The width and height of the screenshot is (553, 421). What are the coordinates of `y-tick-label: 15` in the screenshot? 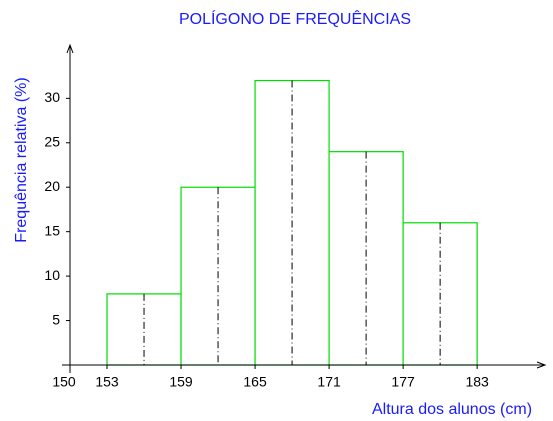 It's located at (52, 230).